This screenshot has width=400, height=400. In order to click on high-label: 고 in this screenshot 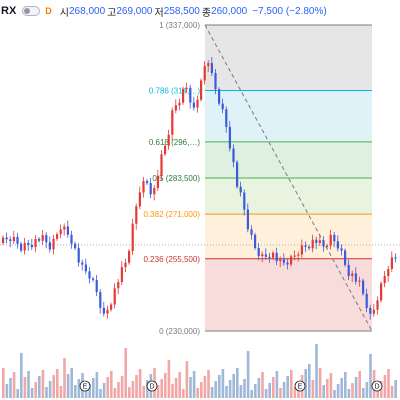, I will do `click(112, 13)`.